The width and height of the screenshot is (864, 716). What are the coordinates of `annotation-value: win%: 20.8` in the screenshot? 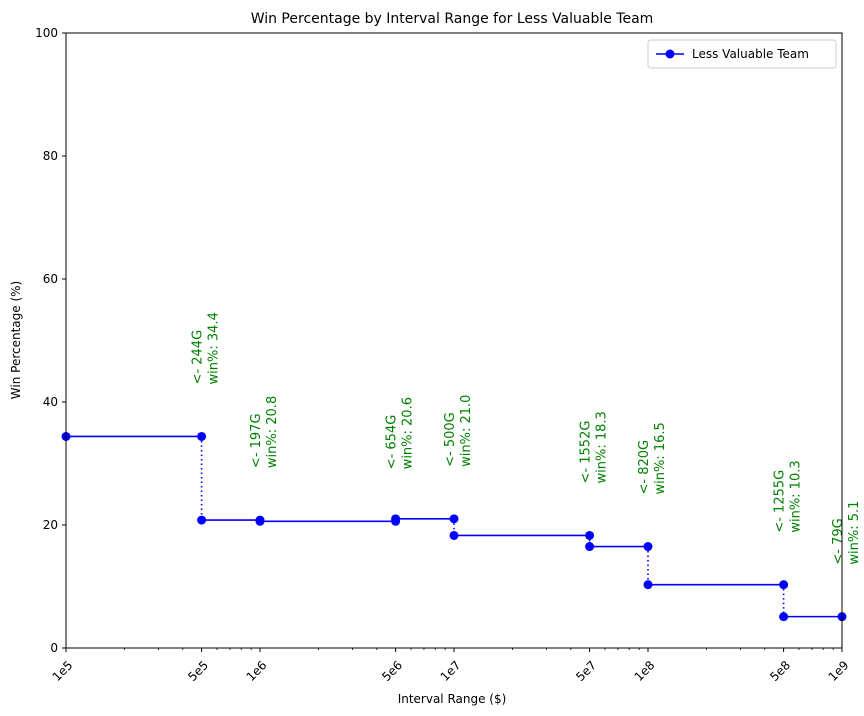 It's located at (272, 432).